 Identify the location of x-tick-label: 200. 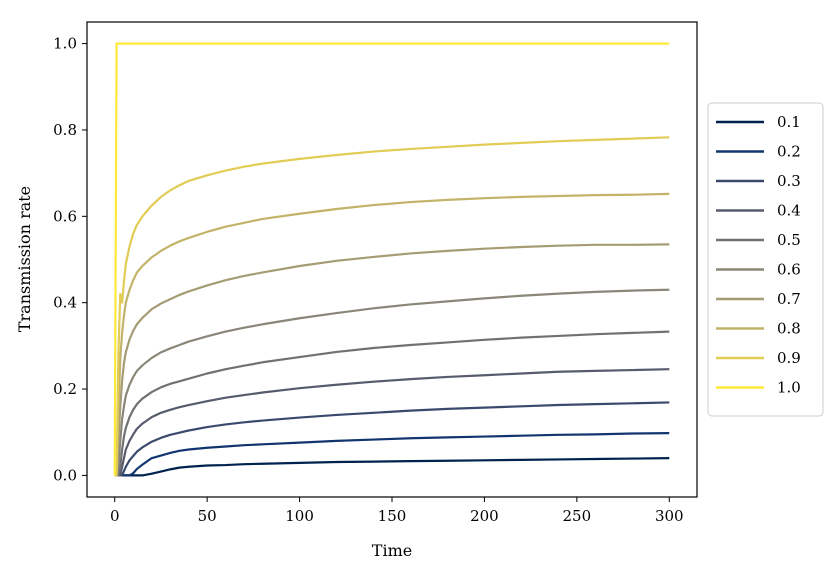
(484, 516).